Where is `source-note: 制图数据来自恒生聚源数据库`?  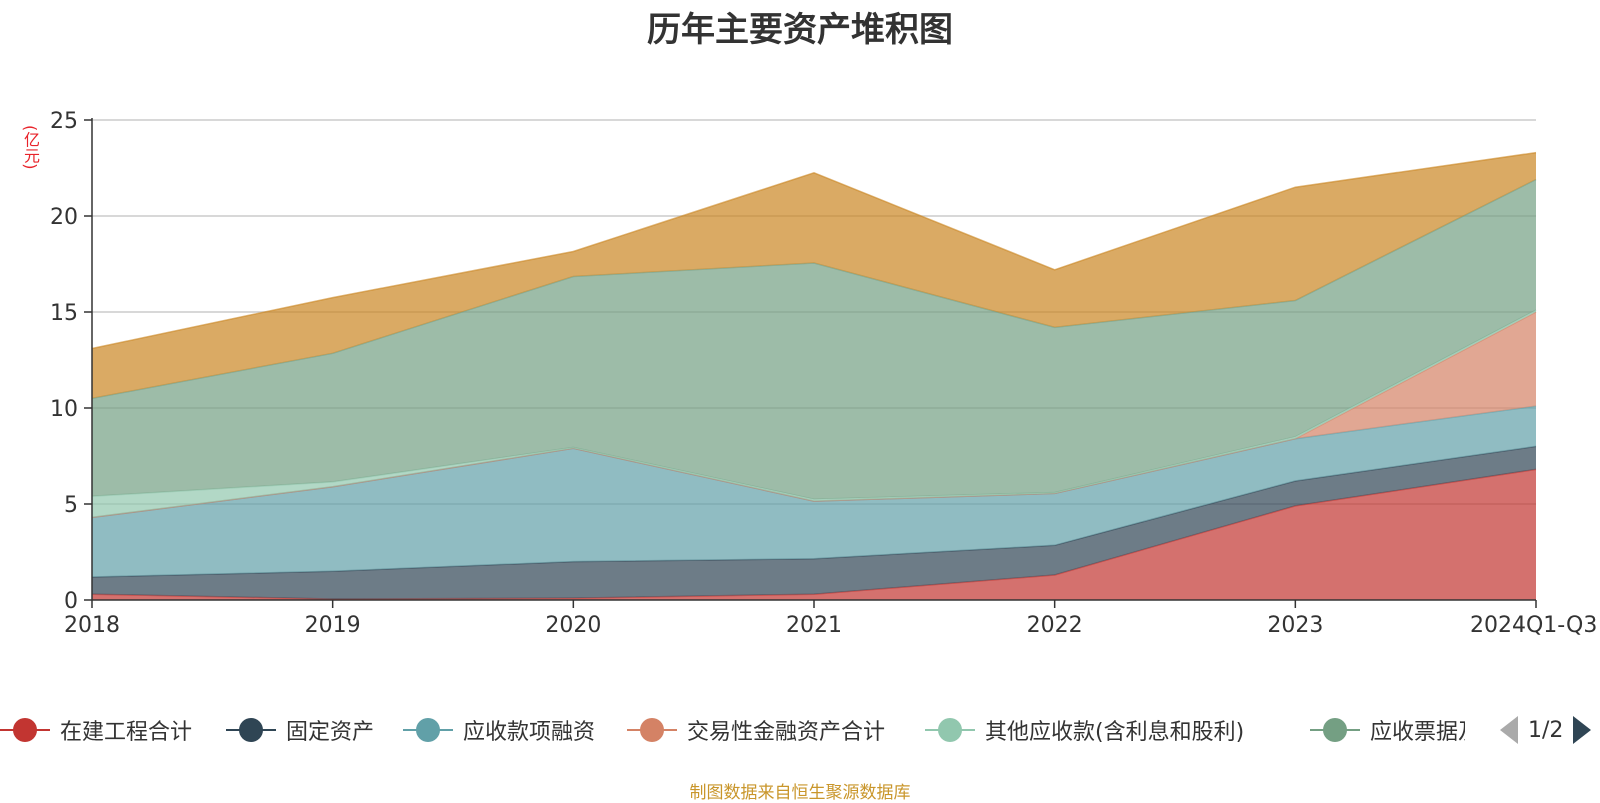 source-note: 制图数据来自恒生聚源数据库 is located at coordinates (800, 793).